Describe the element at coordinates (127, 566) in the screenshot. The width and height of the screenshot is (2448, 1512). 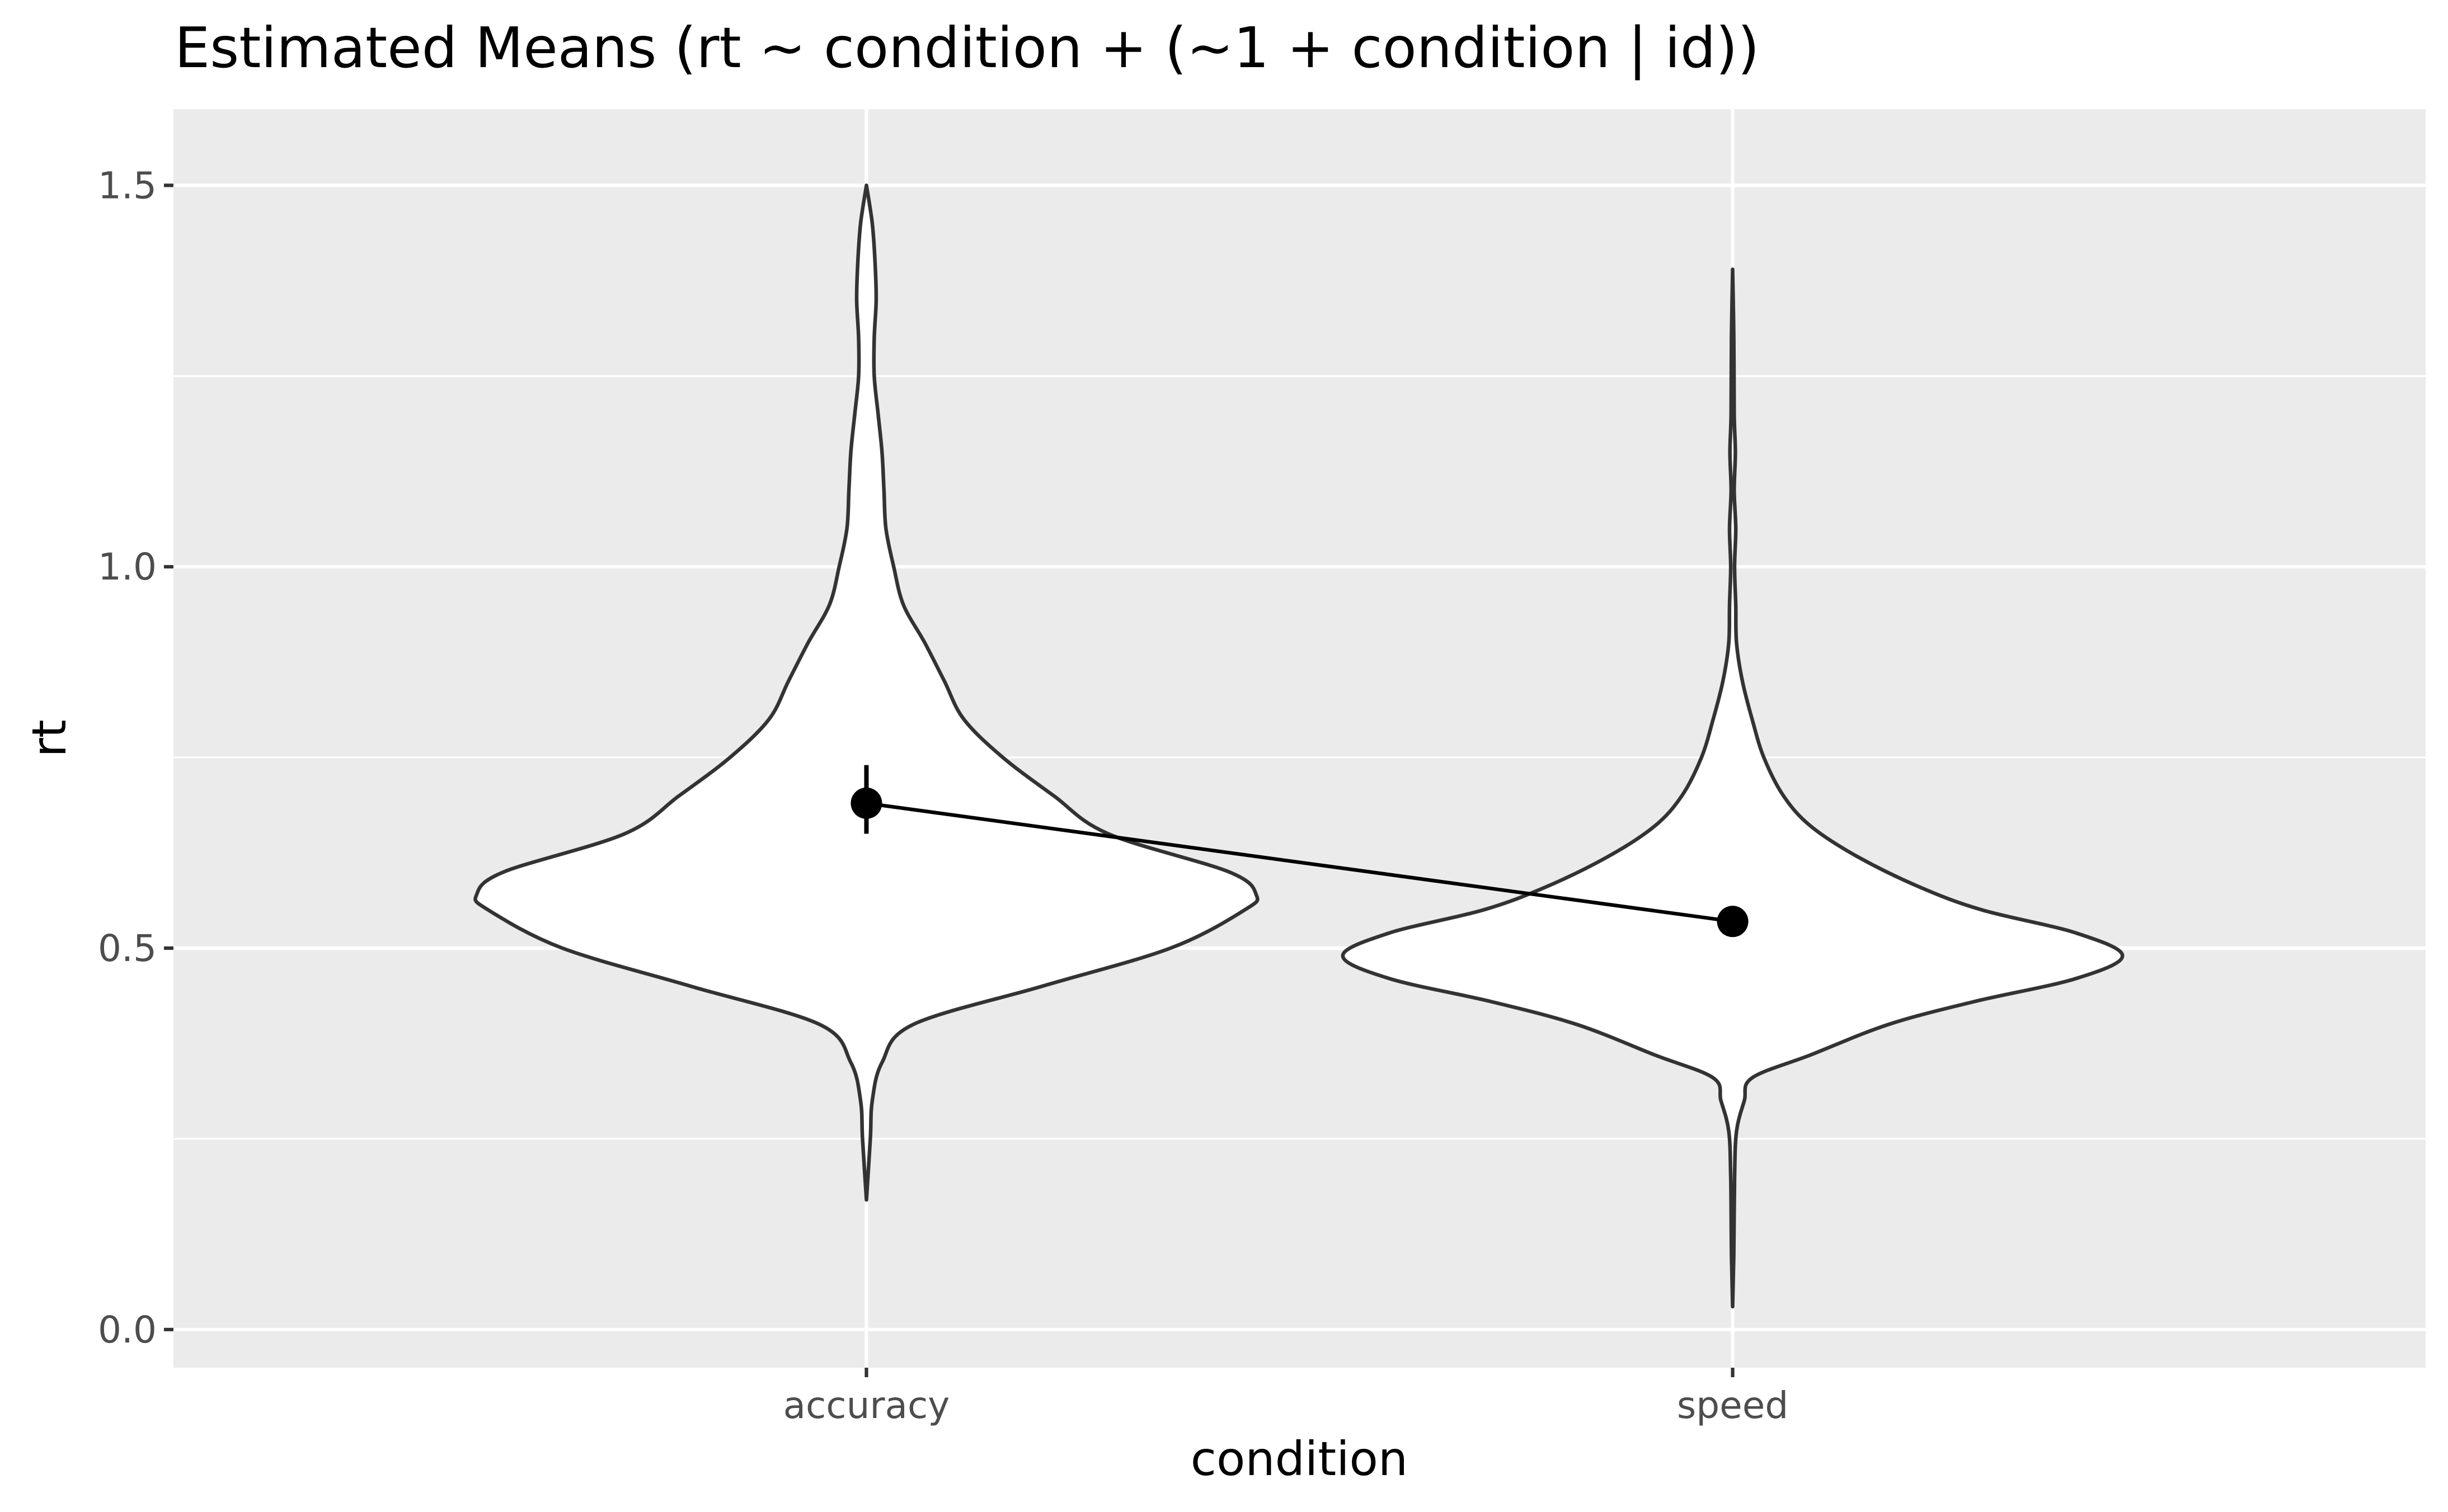
I see `y-tick-label-2: 1.0` at that location.